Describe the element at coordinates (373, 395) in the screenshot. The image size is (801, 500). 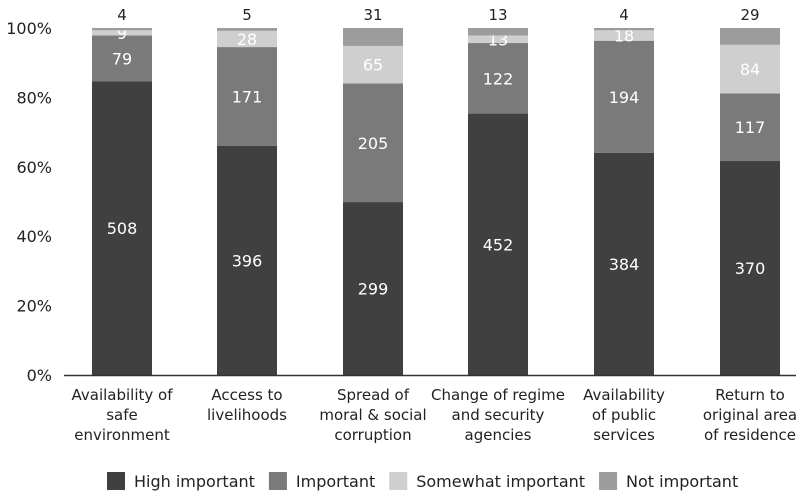
I see `x-category-label: Spread of` at that location.